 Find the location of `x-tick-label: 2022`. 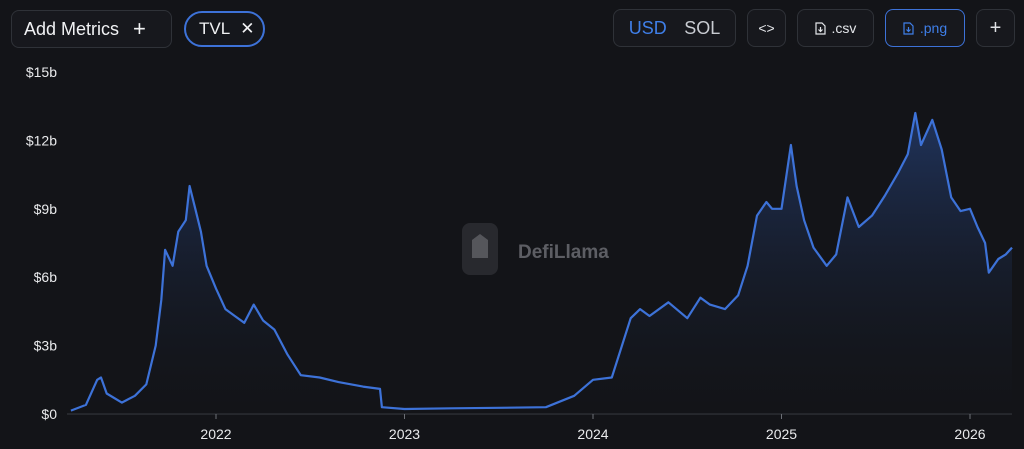

x-tick-label: 2022 is located at coordinates (215, 434).